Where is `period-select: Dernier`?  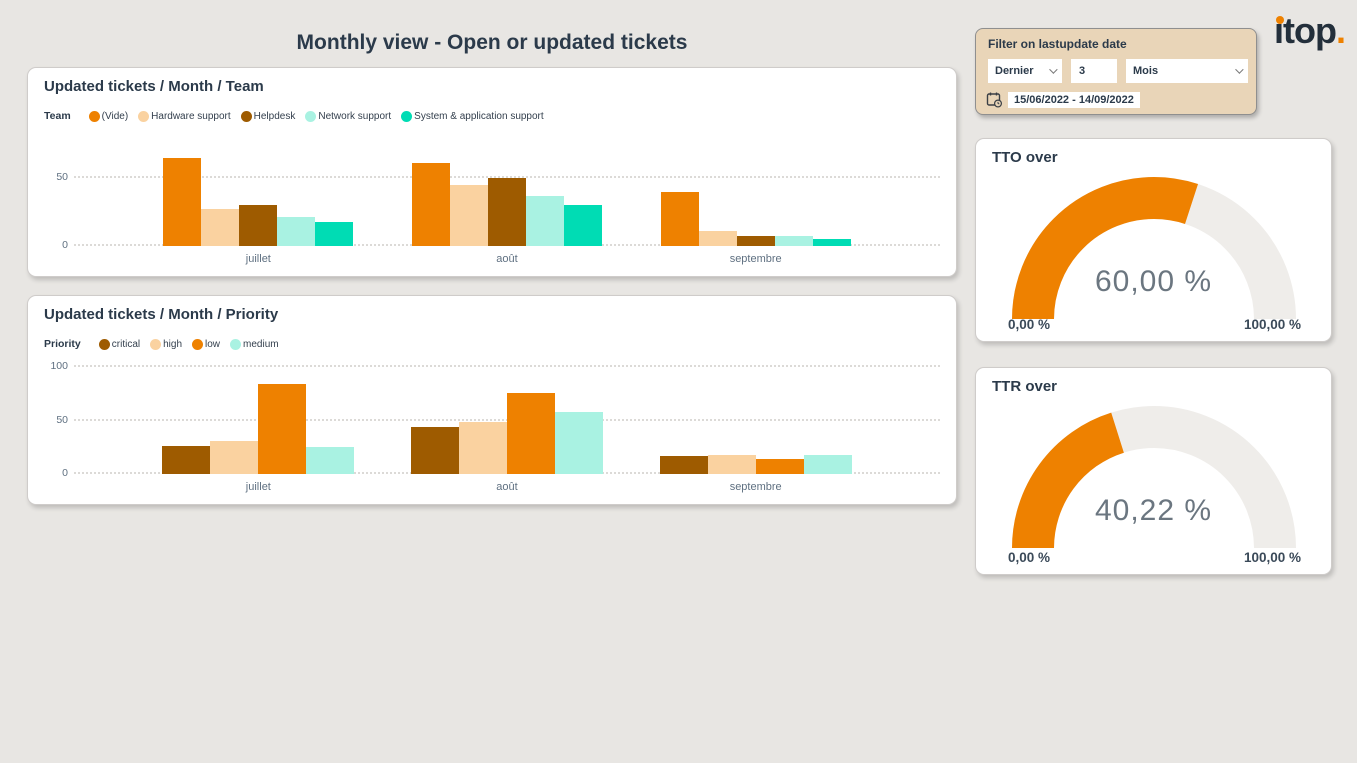 period-select: Dernier is located at coordinates (1025, 71).